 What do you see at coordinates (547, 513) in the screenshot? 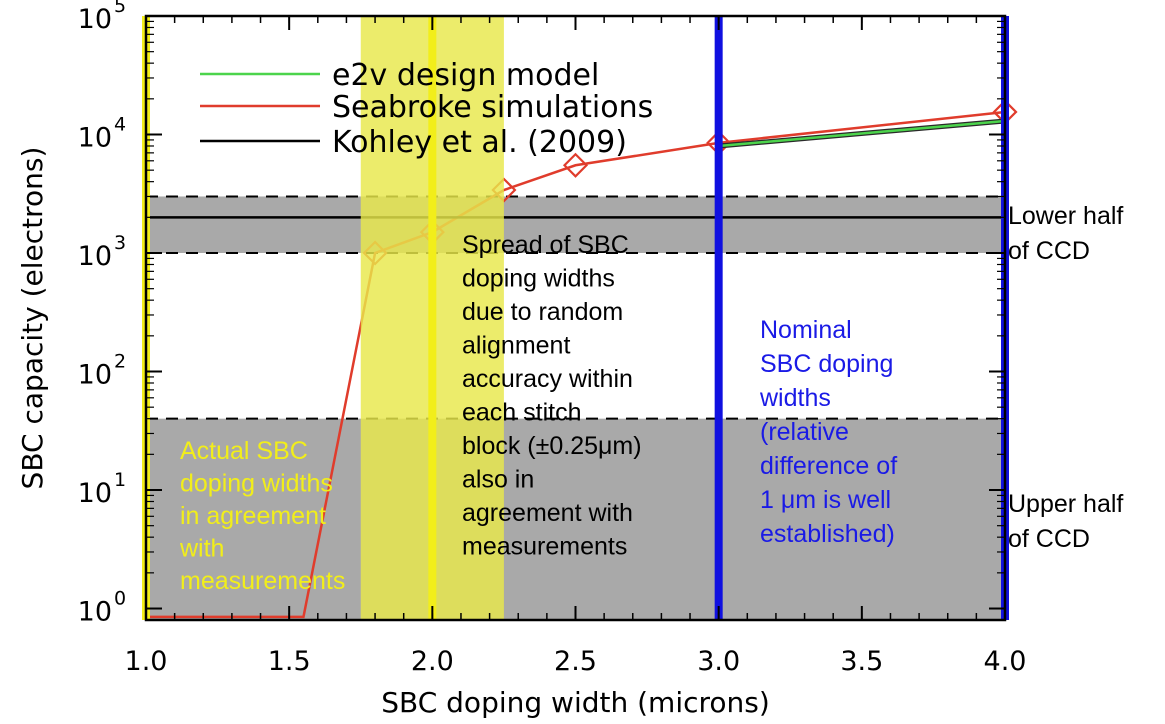
I see `spread-annotation-line: agreement with` at bounding box center [547, 513].